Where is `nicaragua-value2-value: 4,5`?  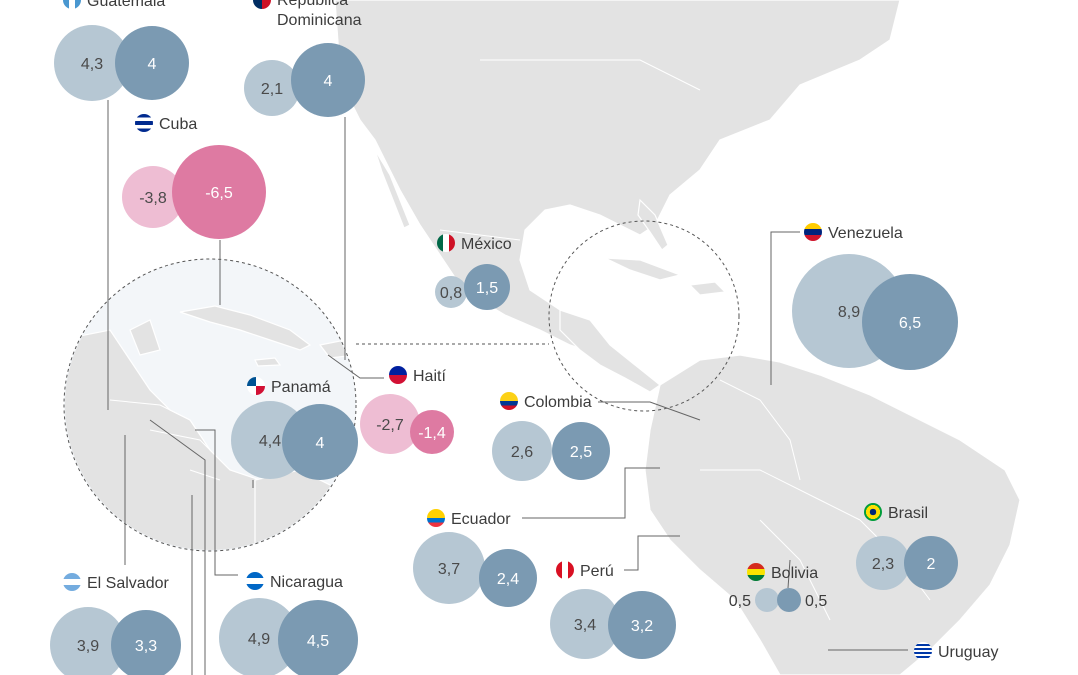
nicaragua-value2-value: 4,5 is located at coordinates (318, 641).